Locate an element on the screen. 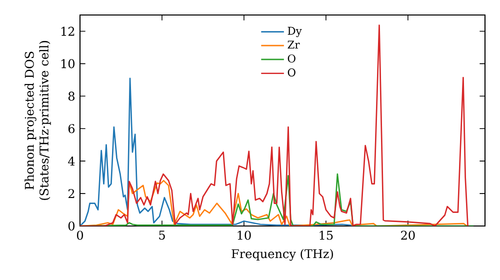 This screenshot has height=280, width=500. y-tick-label: 10 is located at coordinates (67, 63).